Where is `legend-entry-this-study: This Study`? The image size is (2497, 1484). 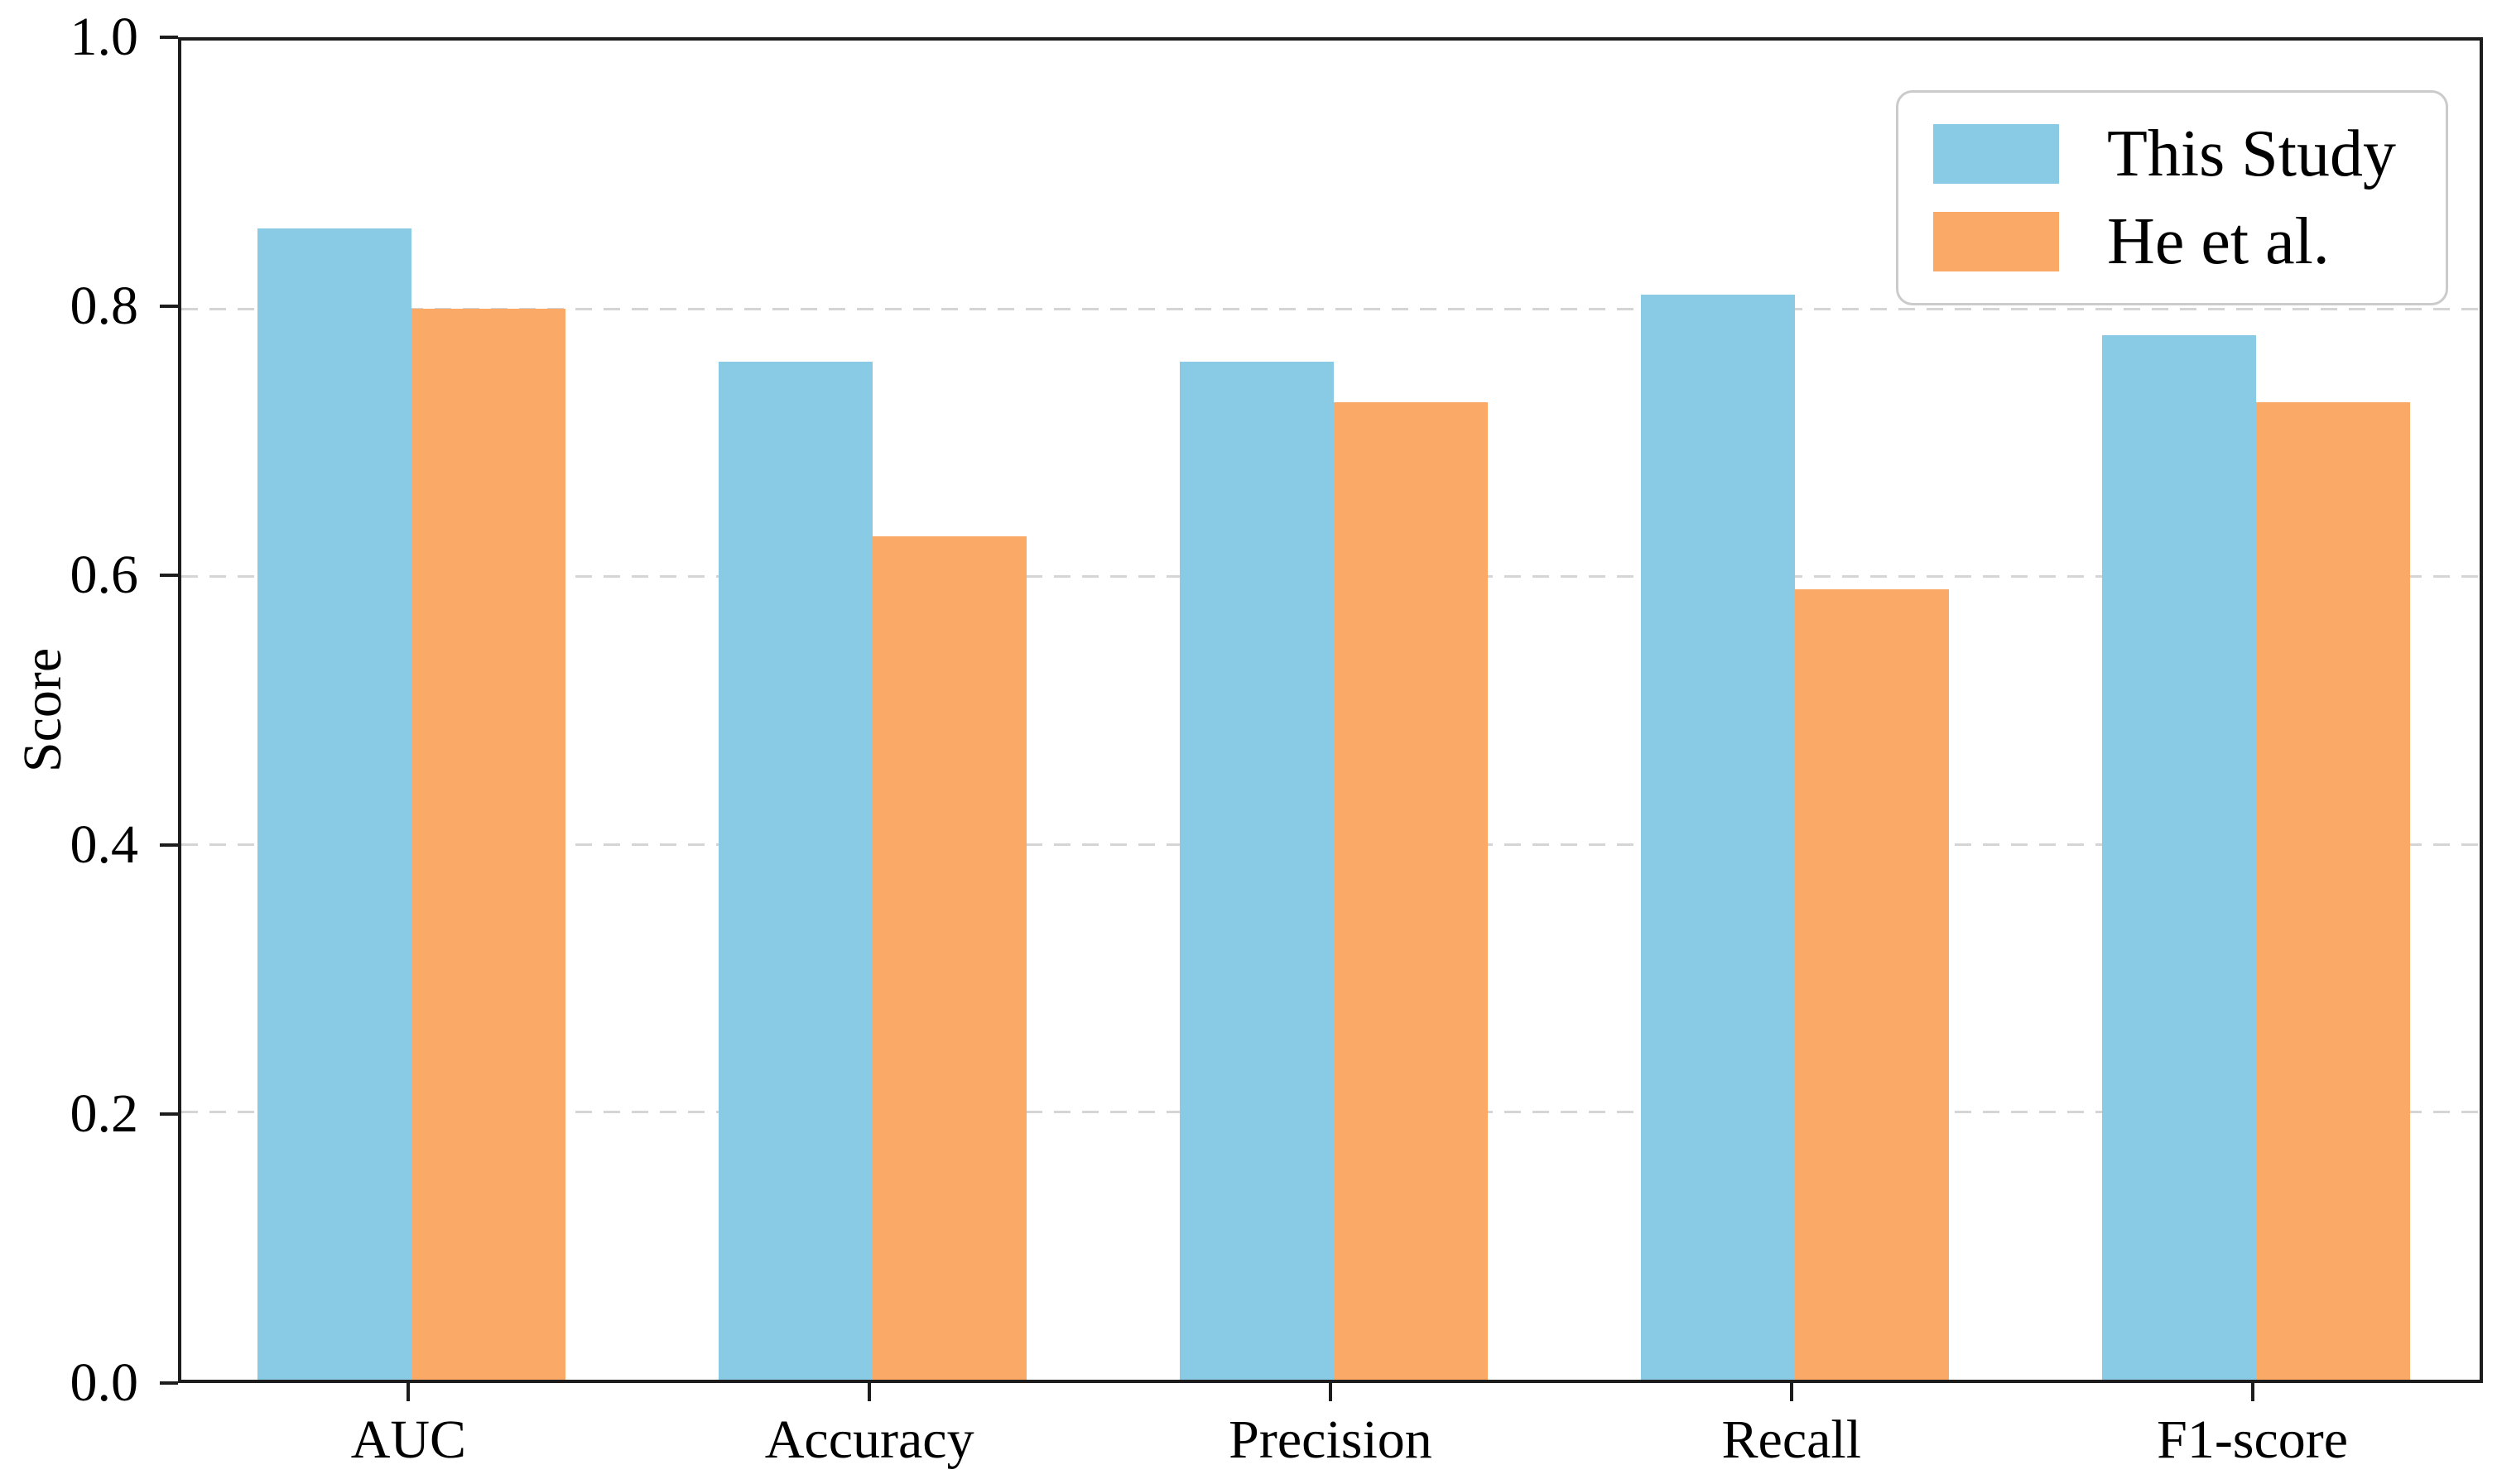 legend-entry-this-study: This Study is located at coordinates (2164, 154).